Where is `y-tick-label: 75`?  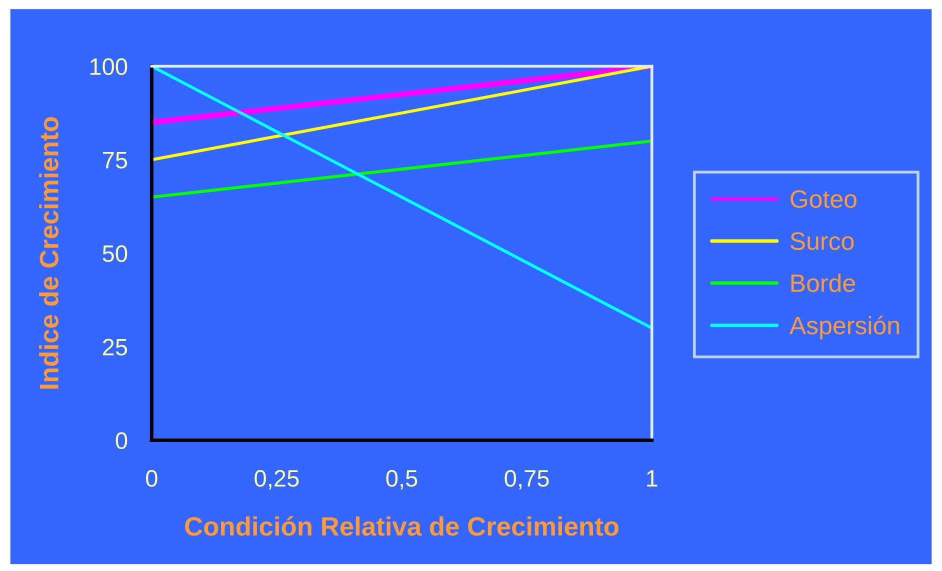
y-tick-label: 75 is located at coordinates (115, 160).